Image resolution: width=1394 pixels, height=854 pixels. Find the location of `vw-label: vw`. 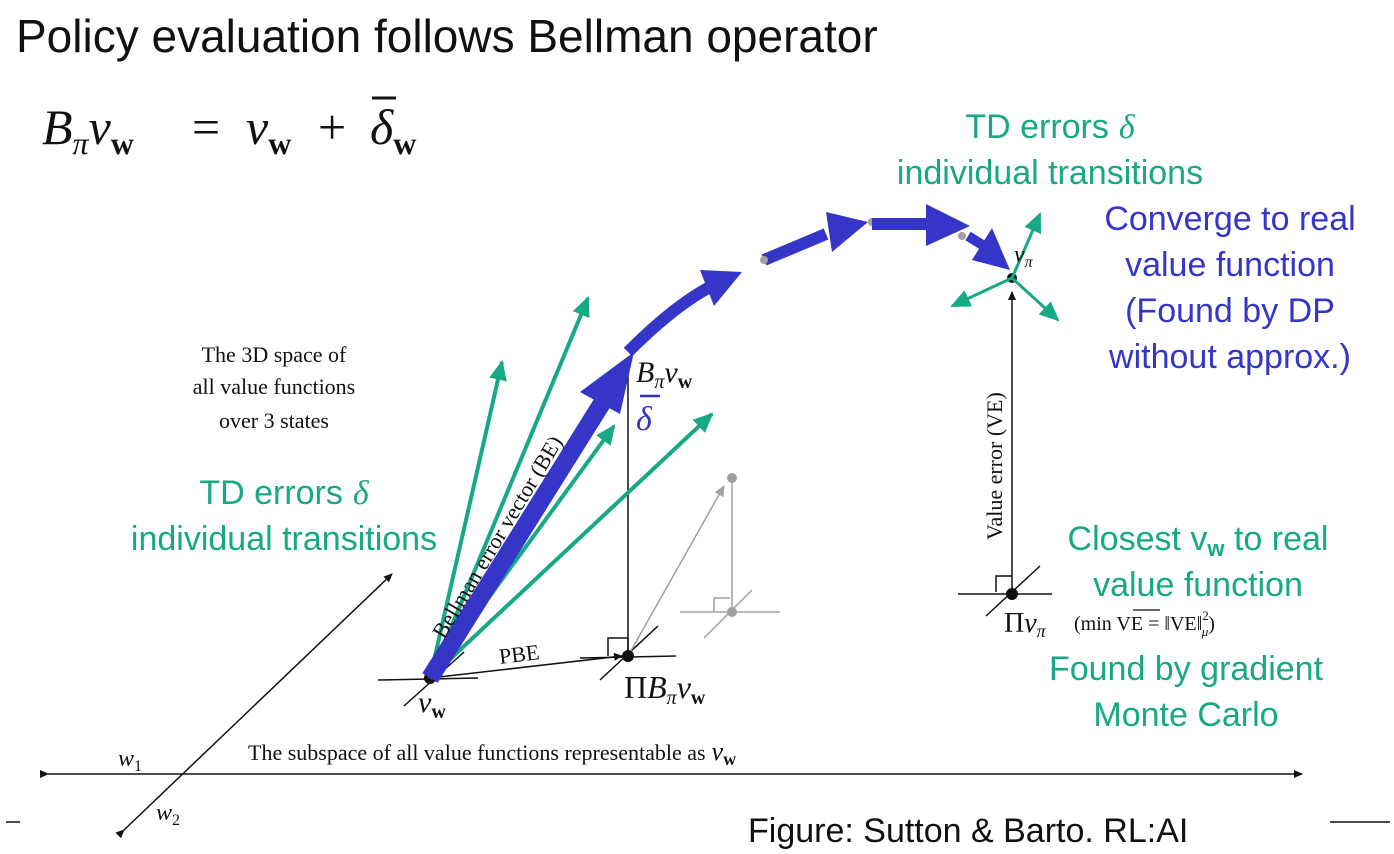

vw-label: vw is located at coordinates (432, 704).